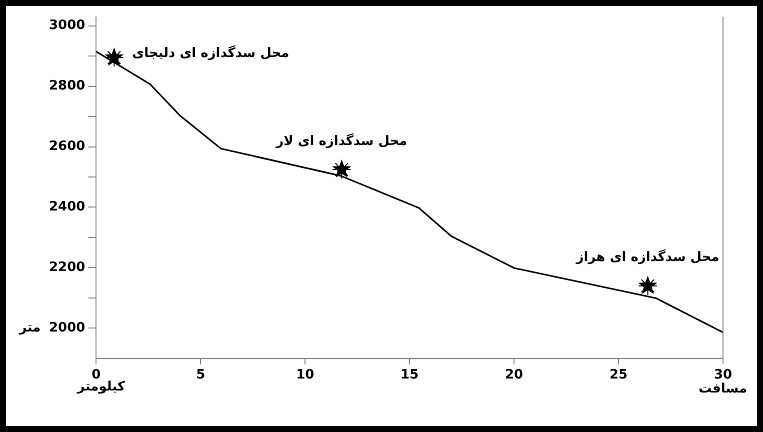 The image size is (763, 432). Describe the element at coordinates (722, 388) in the screenshot. I see `x-axis-title: مسافت` at that location.